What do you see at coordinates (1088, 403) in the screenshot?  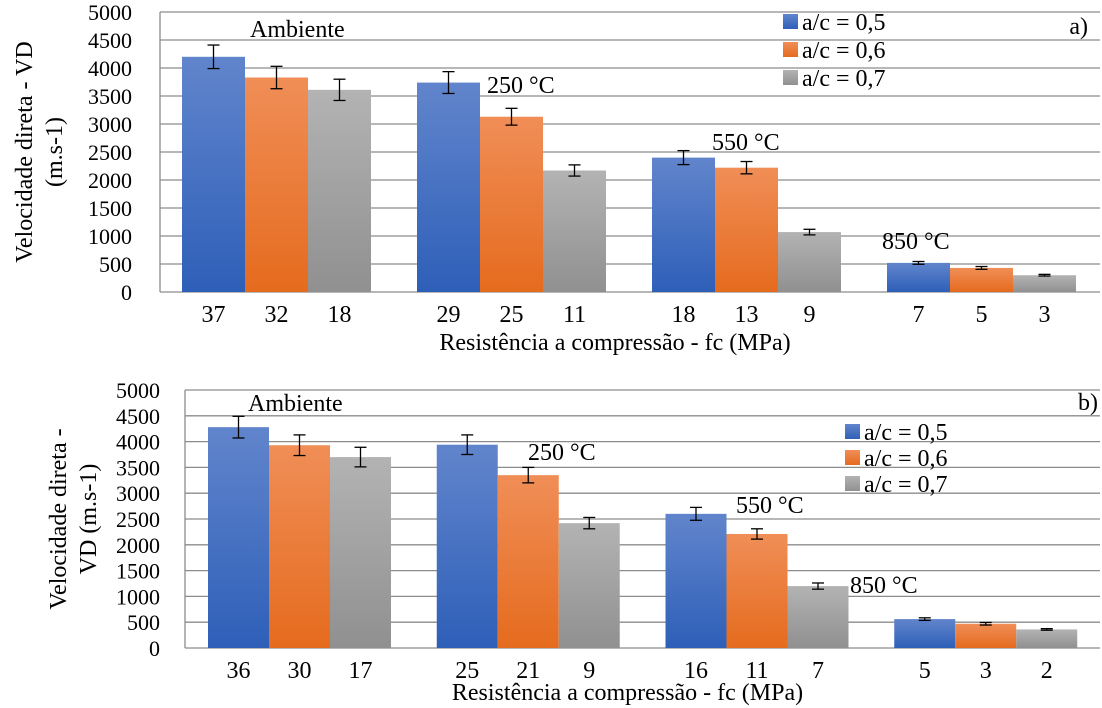 I see `panel-label: b)` at bounding box center [1088, 403].